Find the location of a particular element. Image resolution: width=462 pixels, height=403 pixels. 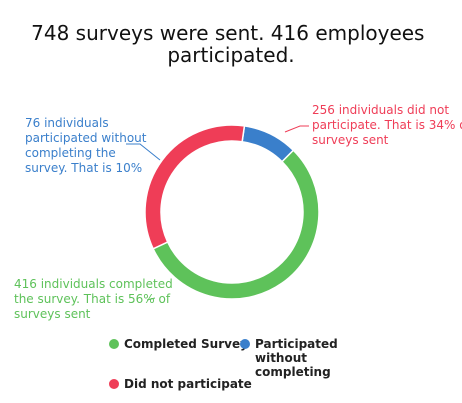

callout-label-line: 256 individuals did not is located at coordinates (380, 110).